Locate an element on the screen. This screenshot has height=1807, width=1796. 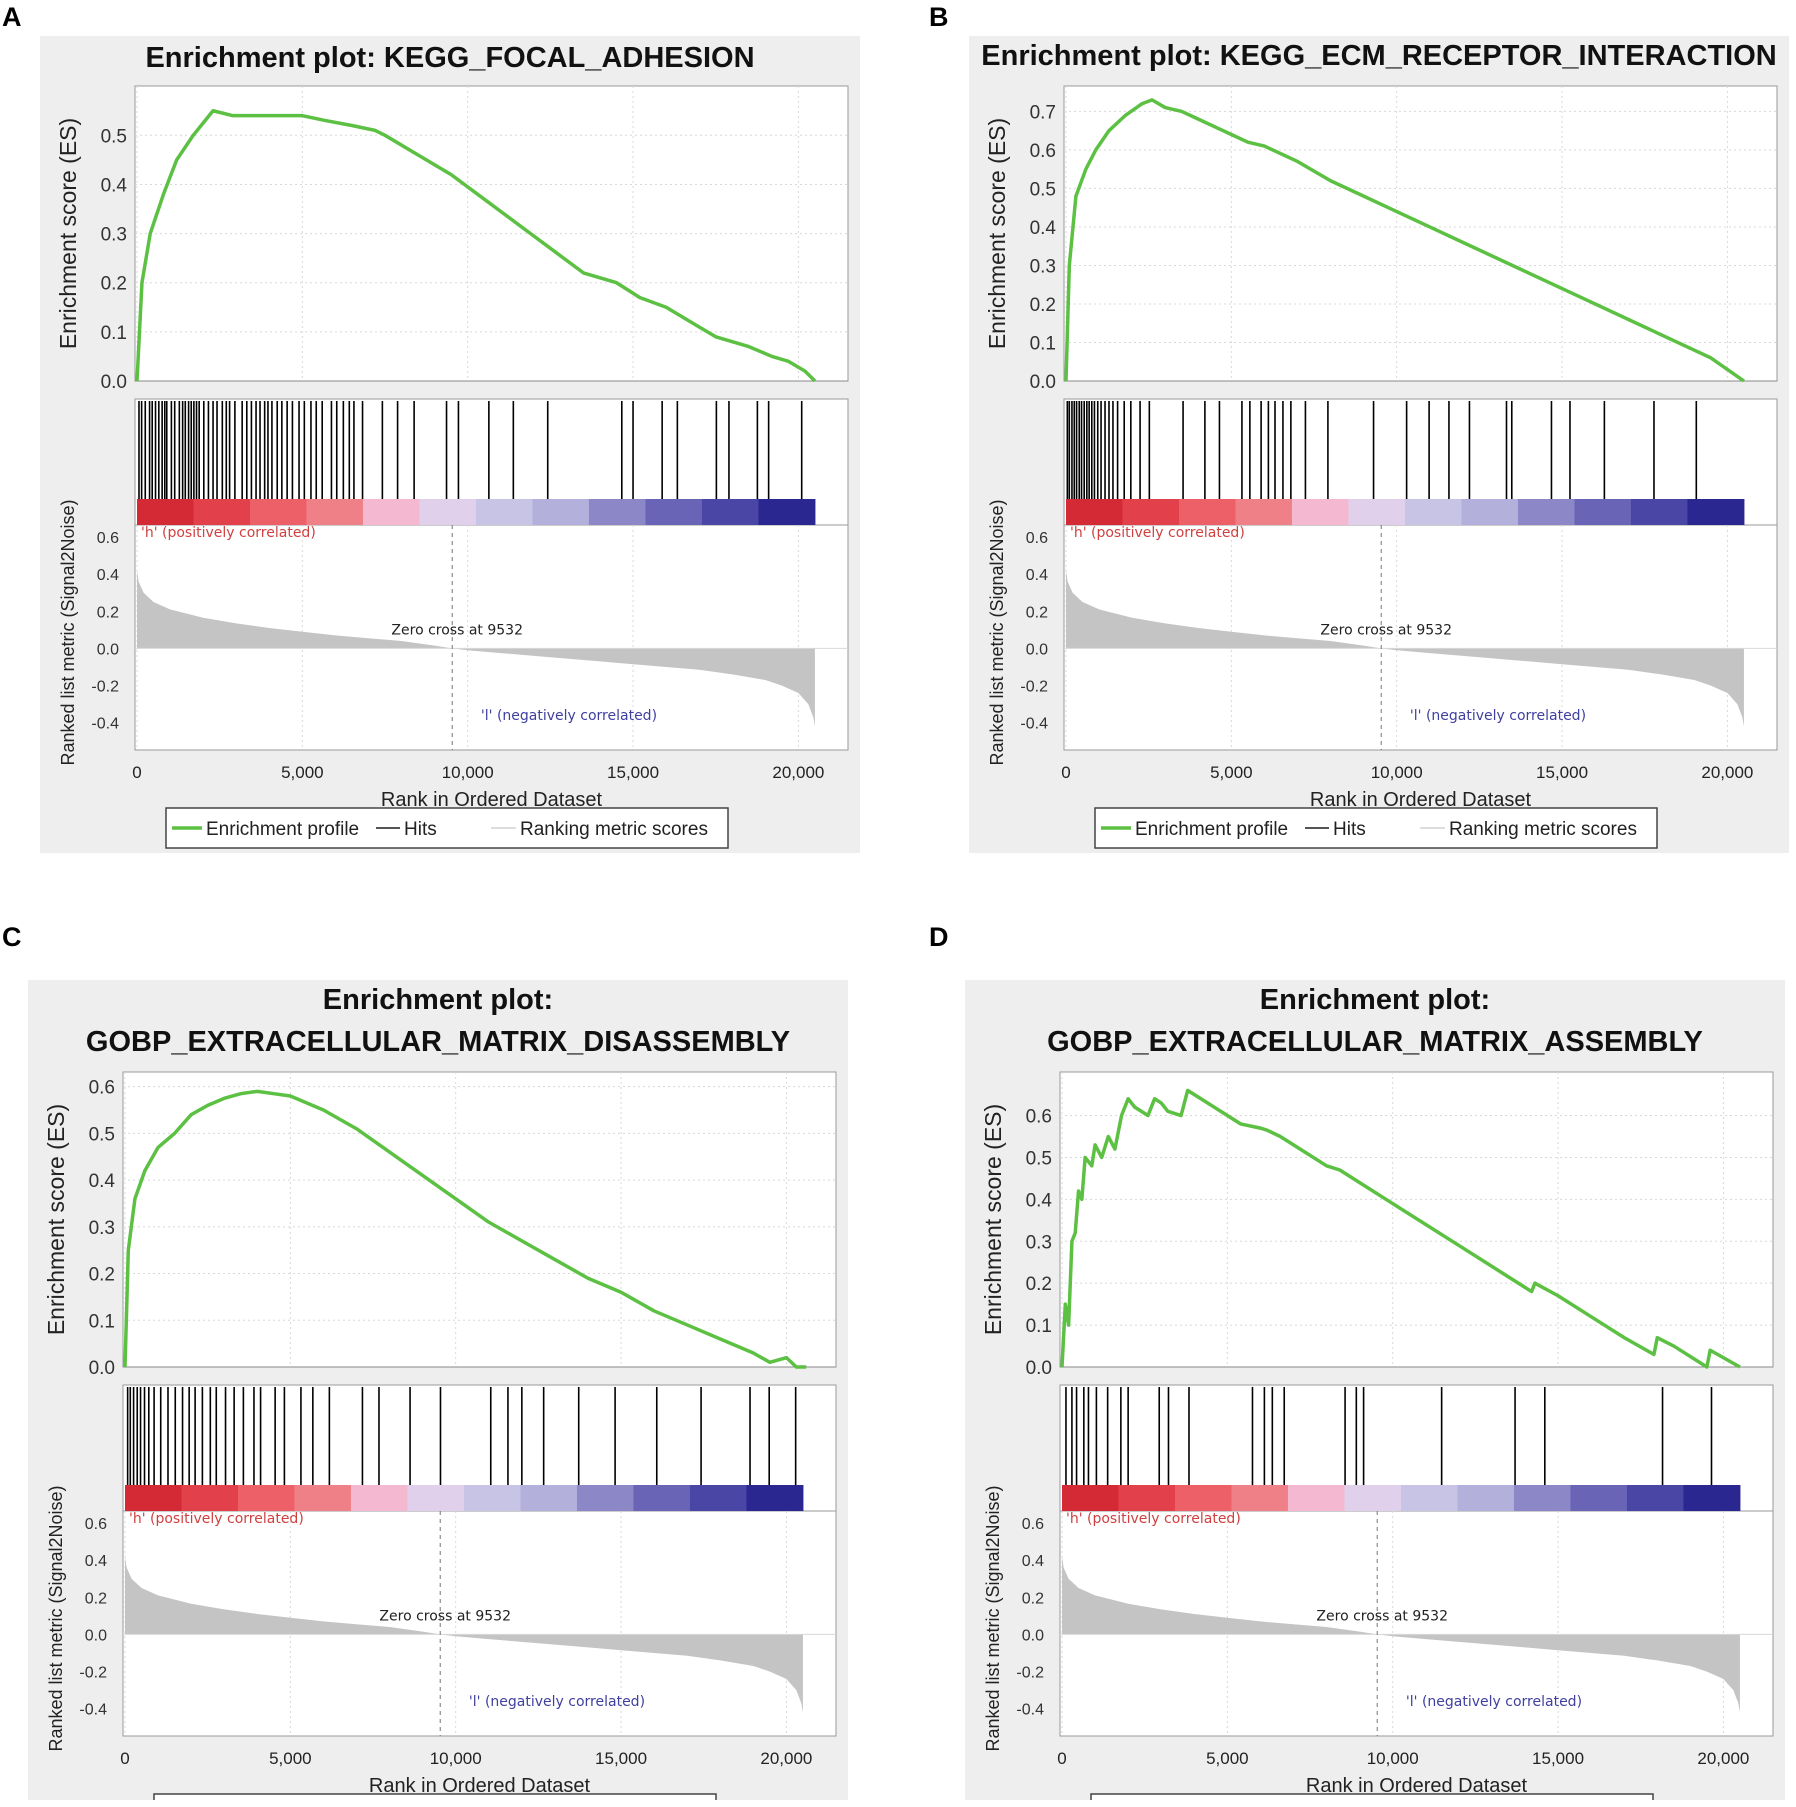
metric-ytick-label: 0.4 is located at coordinates (108, 575).